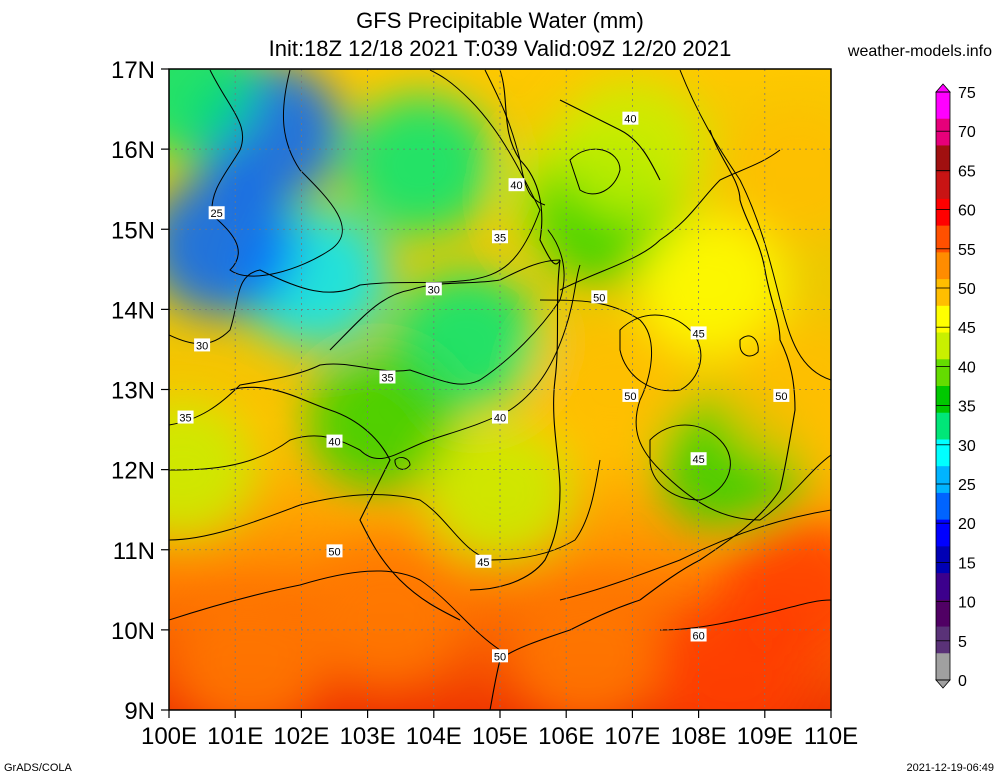 This screenshot has height=779, width=1000. I want to click on contour-55-south, so click(695, 555).